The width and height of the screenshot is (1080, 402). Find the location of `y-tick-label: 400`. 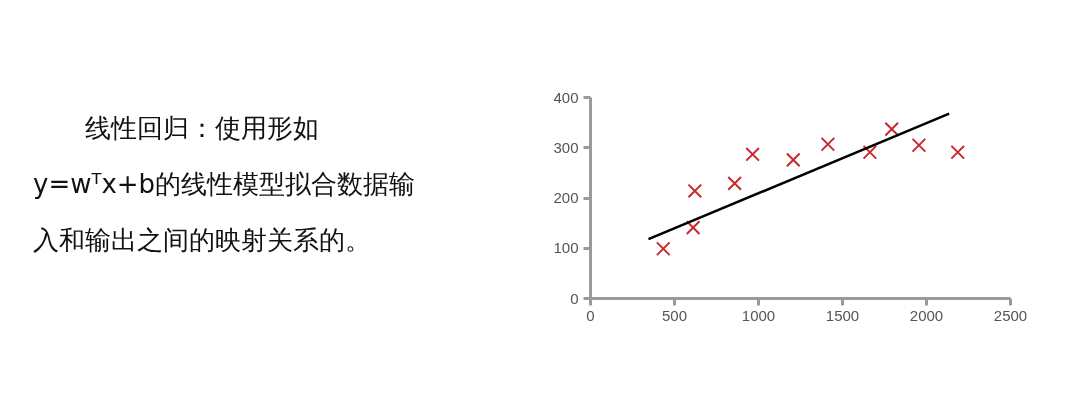

y-tick-label: 400 is located at coordinates (566, 97).